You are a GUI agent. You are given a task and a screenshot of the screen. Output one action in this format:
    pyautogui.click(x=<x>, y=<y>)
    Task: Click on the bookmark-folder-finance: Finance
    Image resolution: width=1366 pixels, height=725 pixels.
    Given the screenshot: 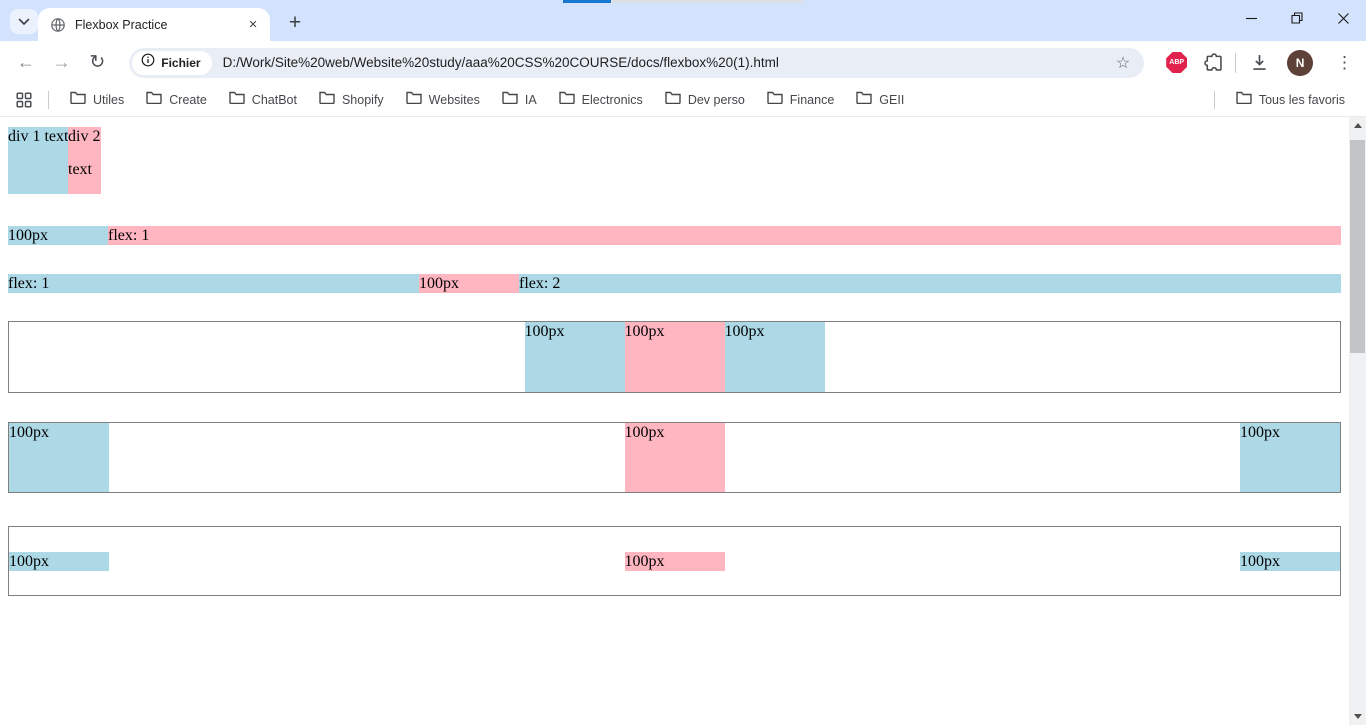 What is the action you would take?
    pyautogui.click(x=800, y=100)
    